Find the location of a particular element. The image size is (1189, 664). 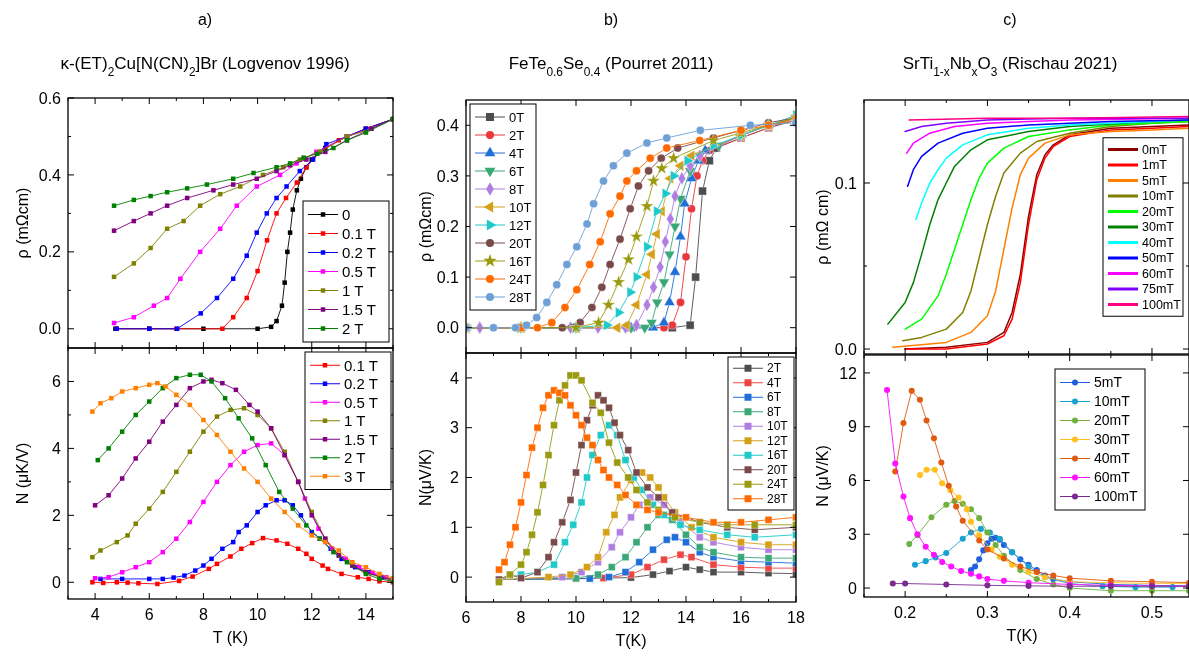

legend-label: 1mT is located at coordinates (1155, 165).